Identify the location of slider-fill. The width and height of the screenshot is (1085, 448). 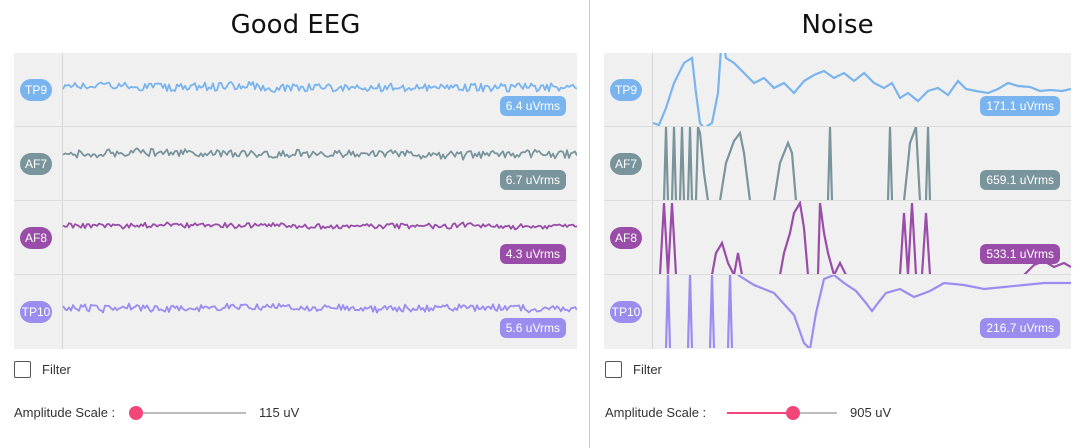
(760, 413).